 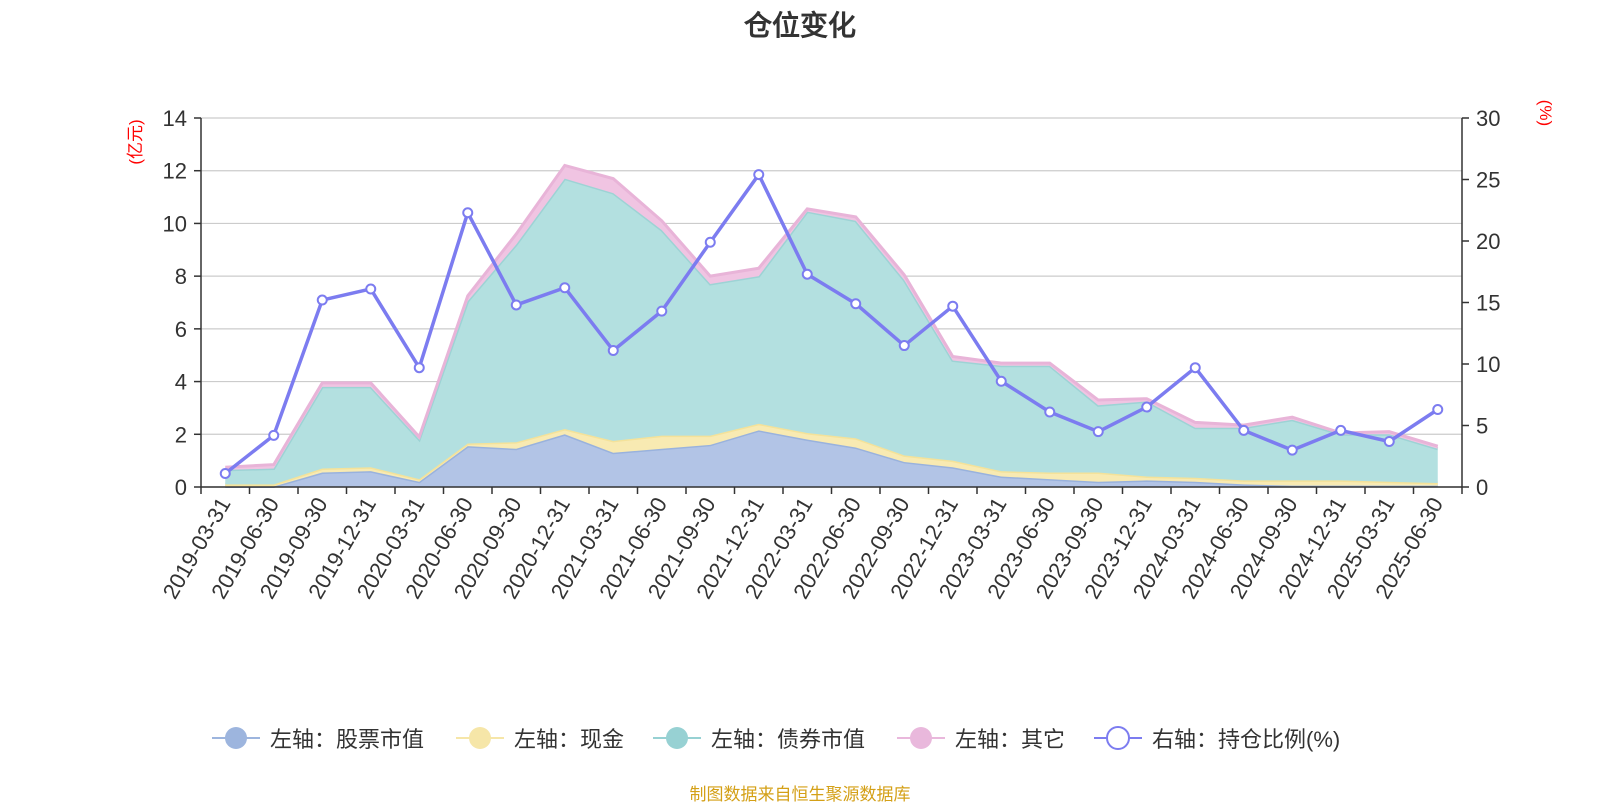 What do you see at coordinates (800, 794) in the screenshot?
I see `data-source-note: 制图数据来自恒生聚源数据库` at bounding box center [800, 794].